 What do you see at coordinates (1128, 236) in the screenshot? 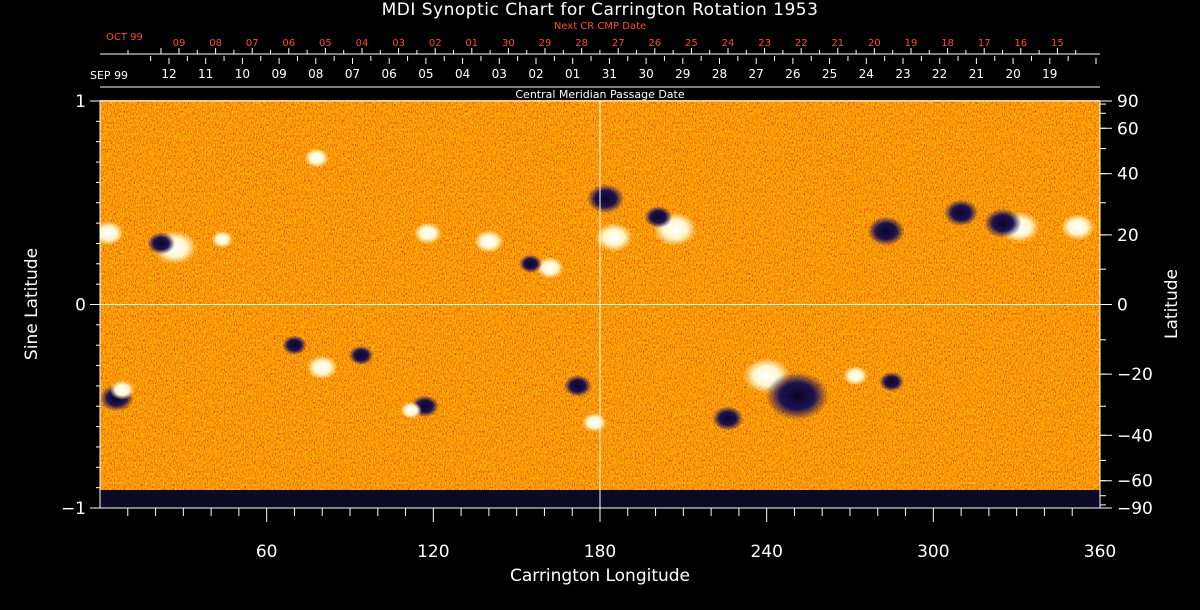
I see `y-right-tick-label: 20` at bounding box center [1128, 236].